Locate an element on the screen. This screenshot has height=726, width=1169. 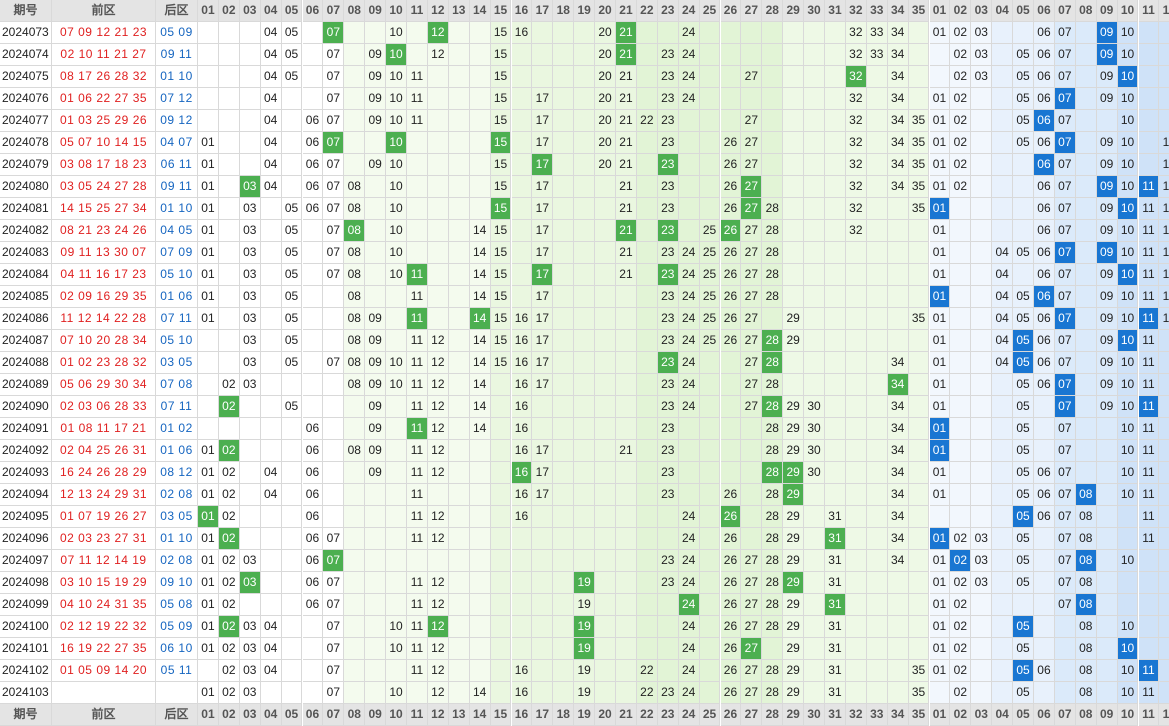
back-drawn-number: 04 is located at coordinates (167, 142).